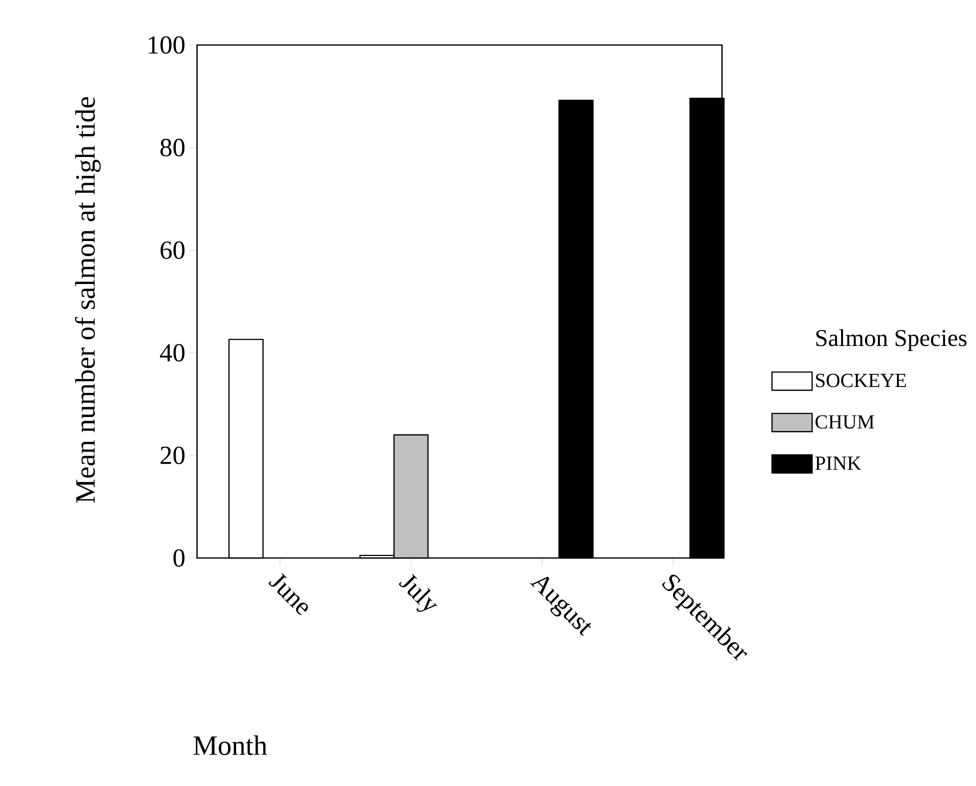 The width and height of the screenshot is (976, 786). Describe the element at coordinates (172, 147) in the screenshot. I see `y-tick-label: 80` at that location.